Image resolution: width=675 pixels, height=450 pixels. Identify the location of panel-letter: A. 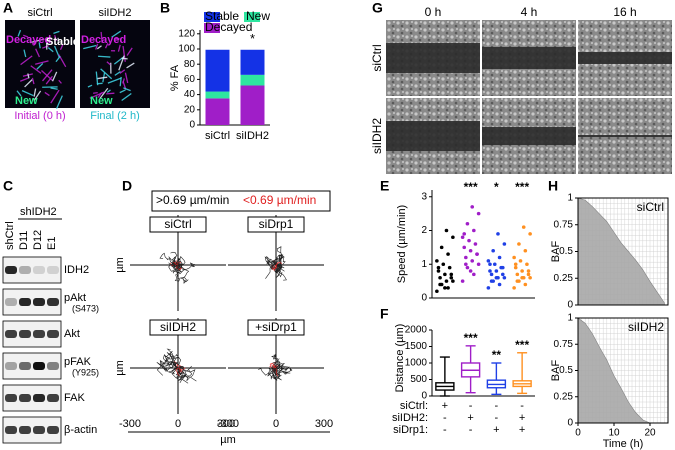
(8, 8).